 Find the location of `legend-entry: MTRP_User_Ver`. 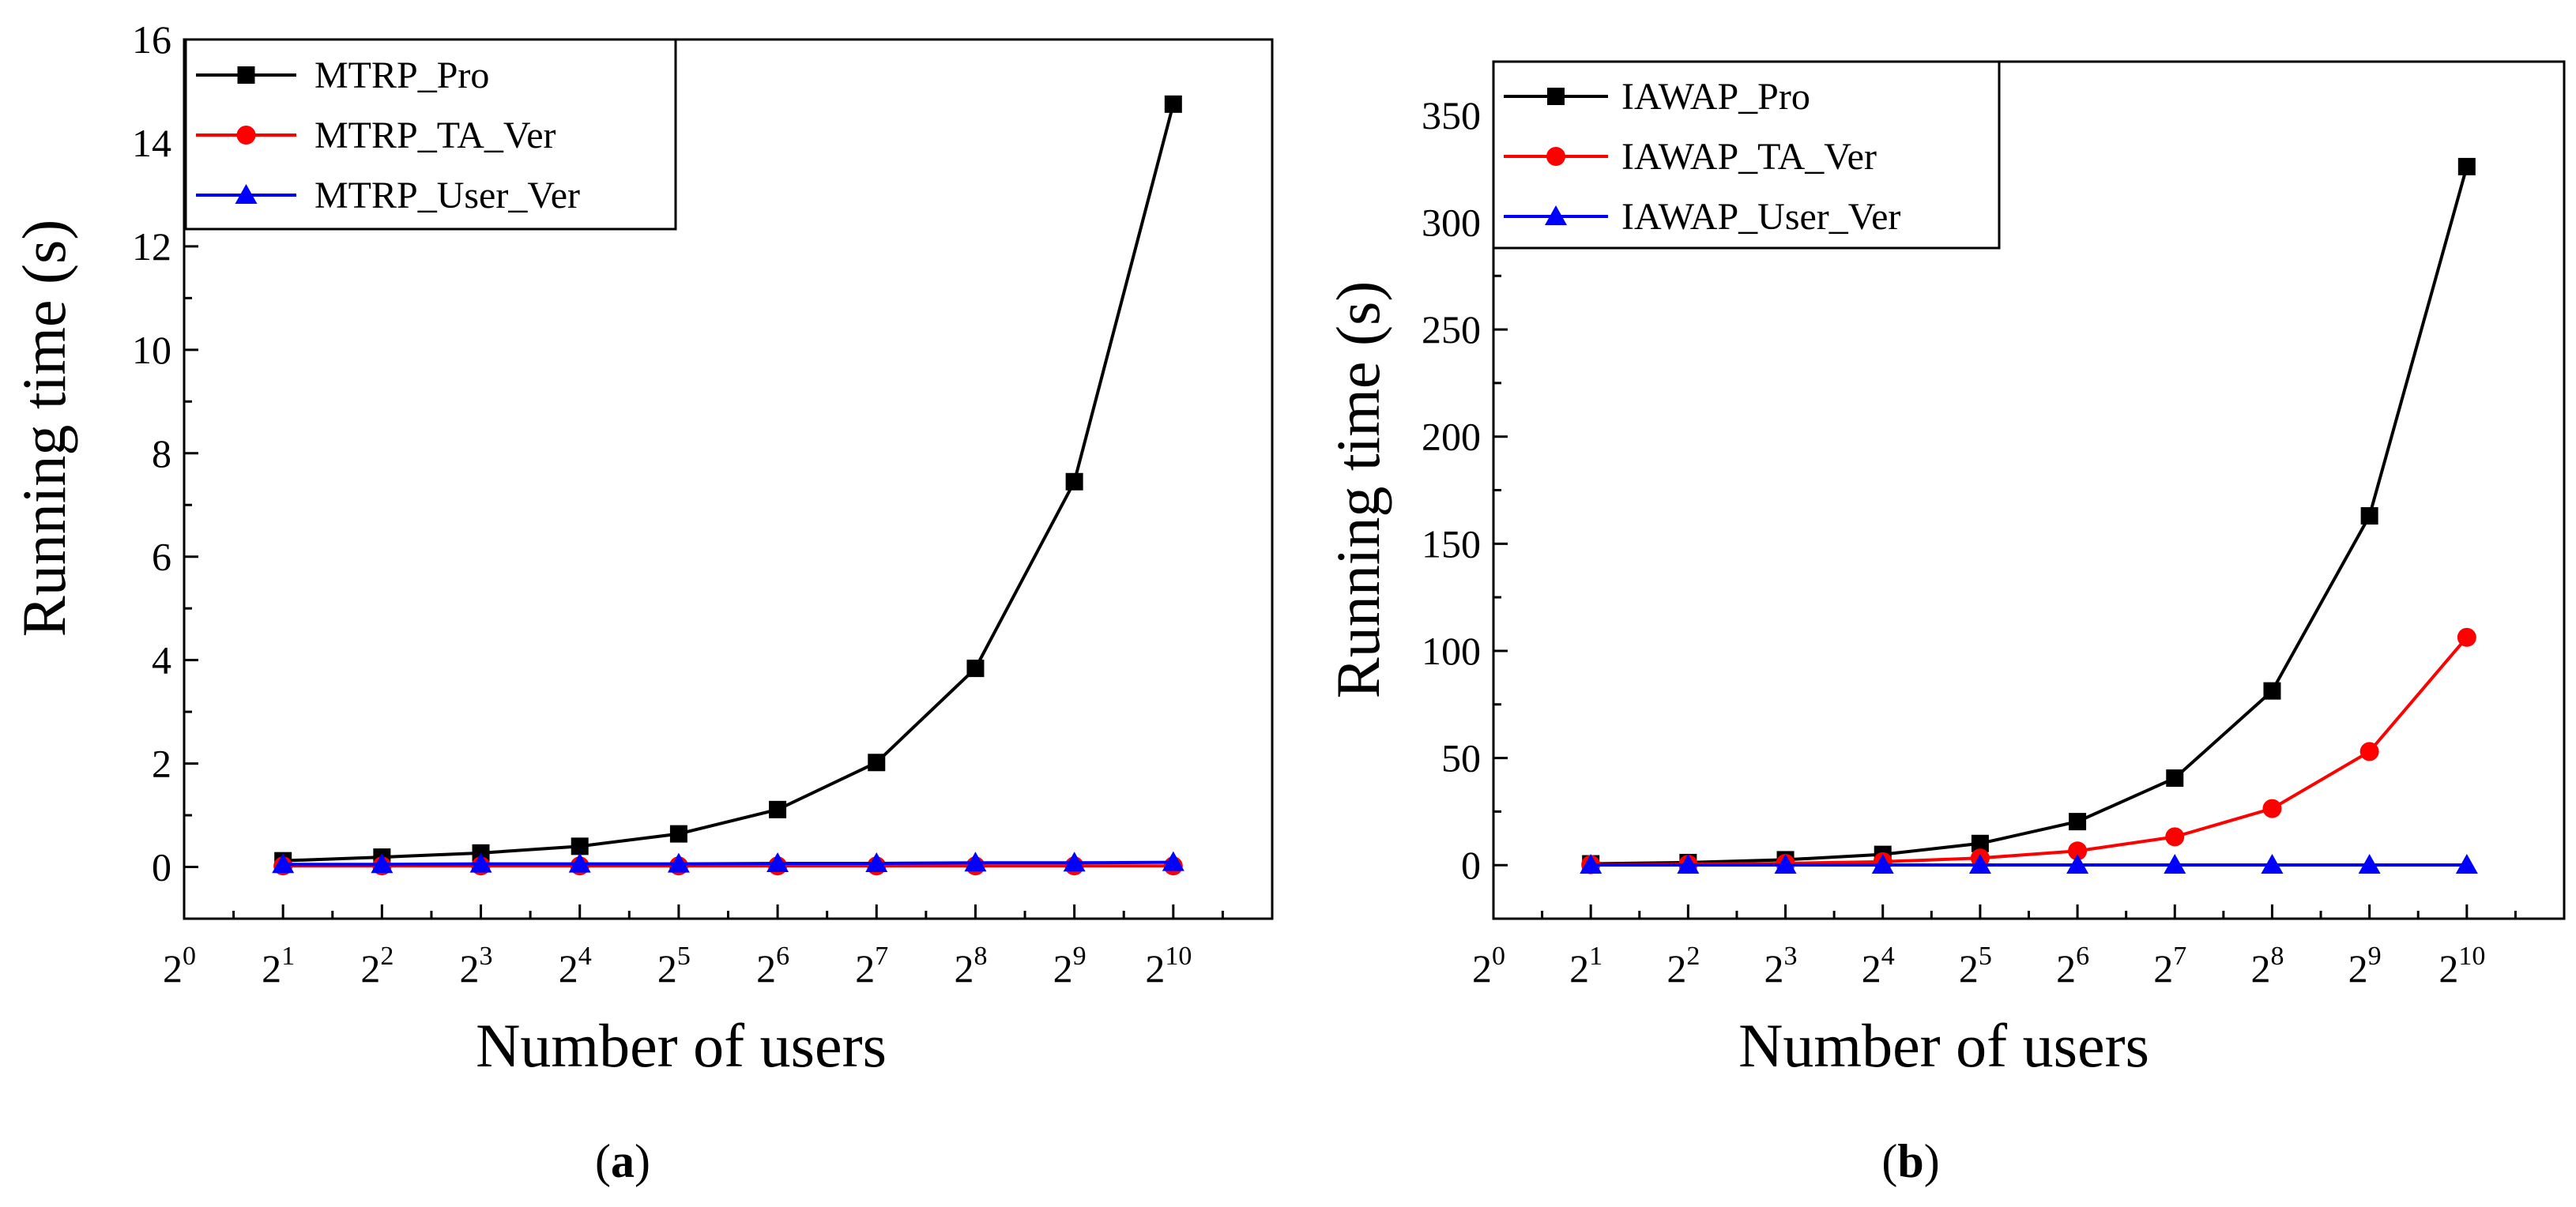

legend-entry: MTRP_User_Ver is located at coordinates (388, 195).